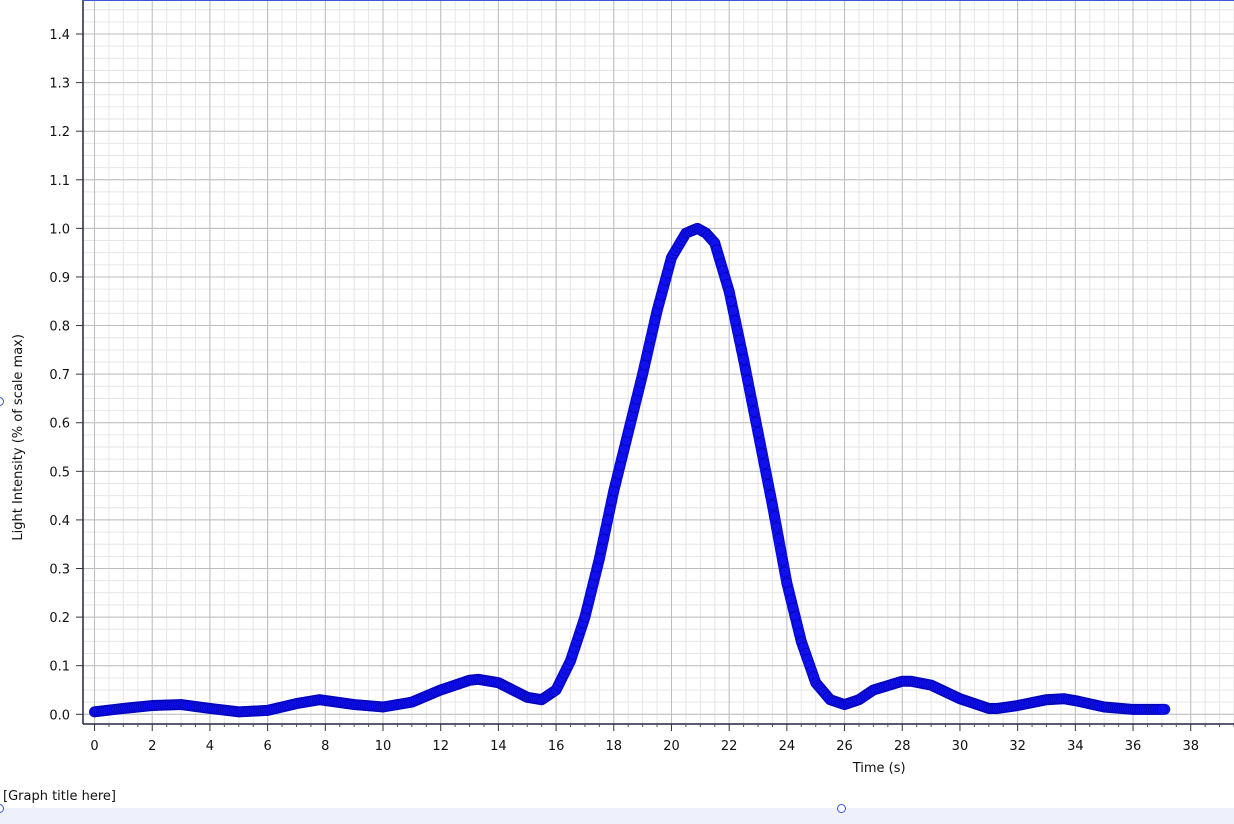 This screenshot has height=824, width=1234. I want to click on x-tick-label: 6, so click(267, 746).